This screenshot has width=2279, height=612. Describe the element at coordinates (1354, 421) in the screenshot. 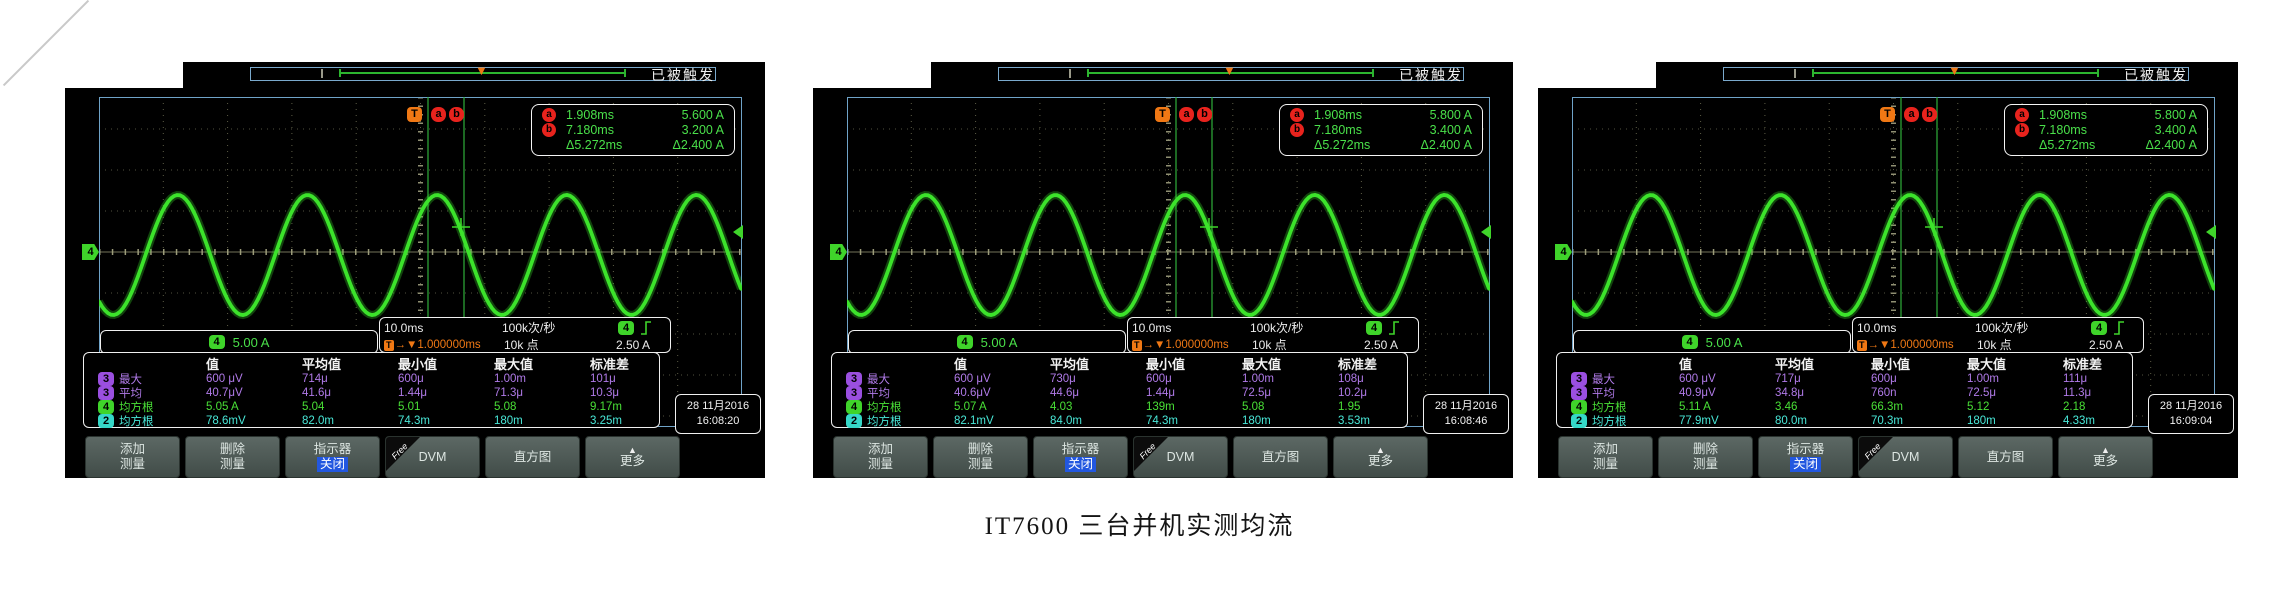

I see `measurement-std: 3.53m` at that location.